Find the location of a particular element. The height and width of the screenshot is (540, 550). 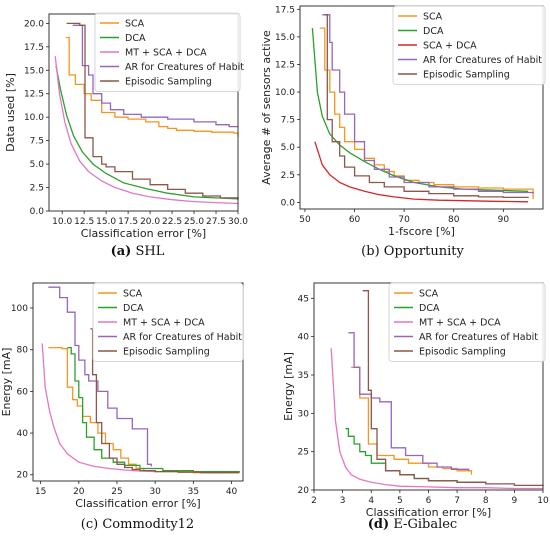

caption-b-letter: (b) is located at coordinates (370, 251).